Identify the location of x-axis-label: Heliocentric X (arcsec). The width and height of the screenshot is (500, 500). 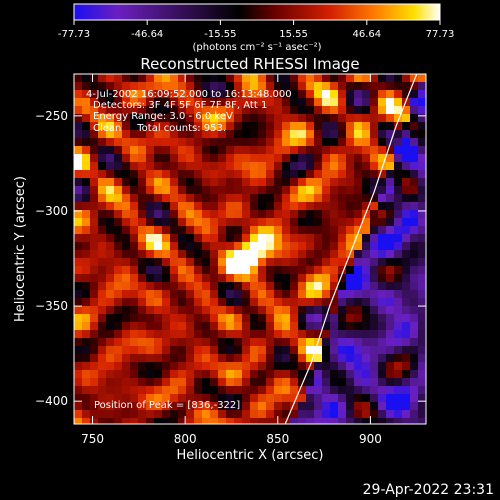
(250, 455).